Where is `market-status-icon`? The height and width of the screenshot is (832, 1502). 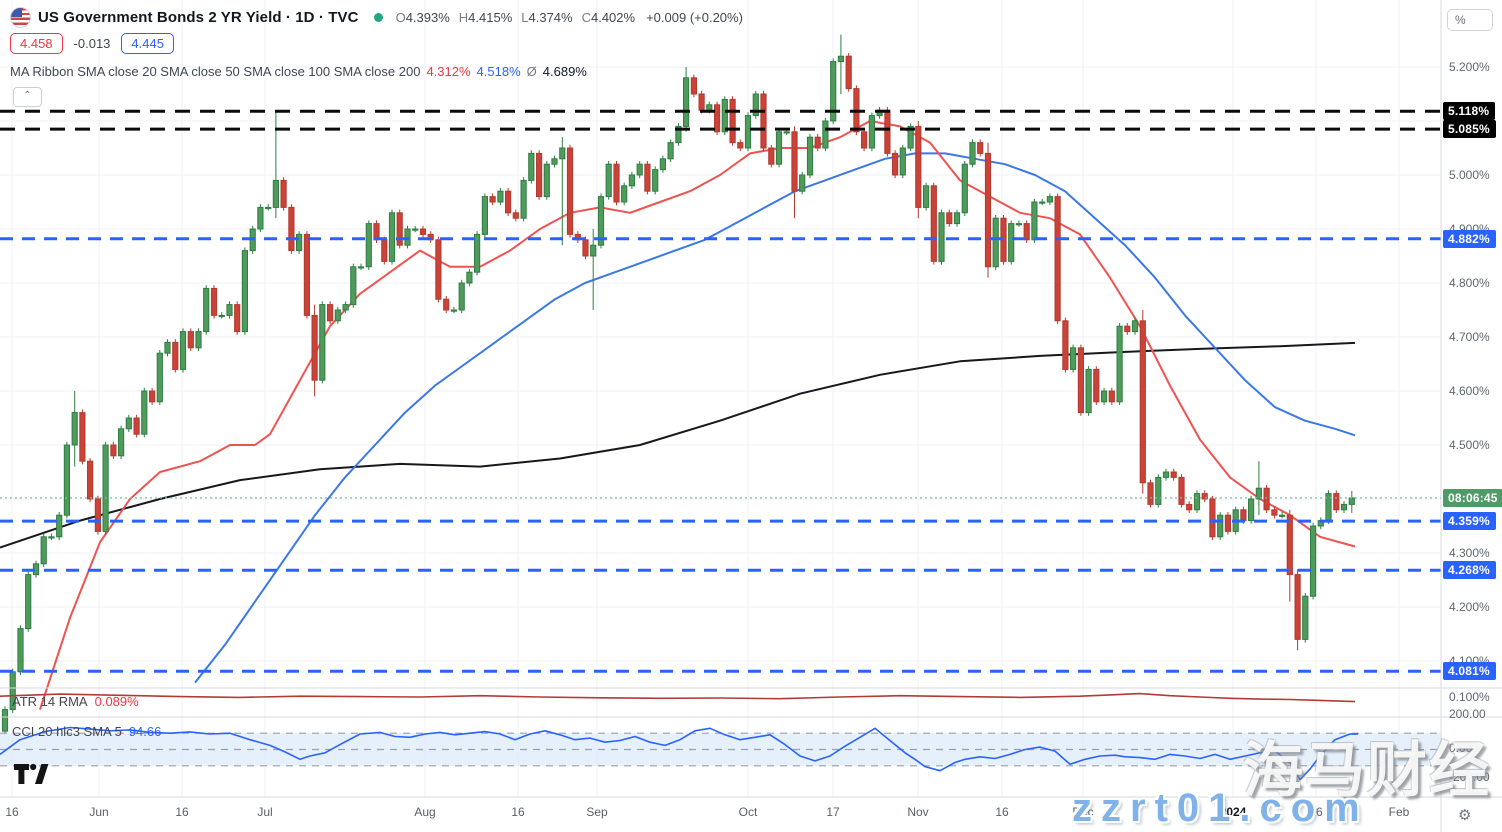
market-status-icon is located at coordinates (378, 17).